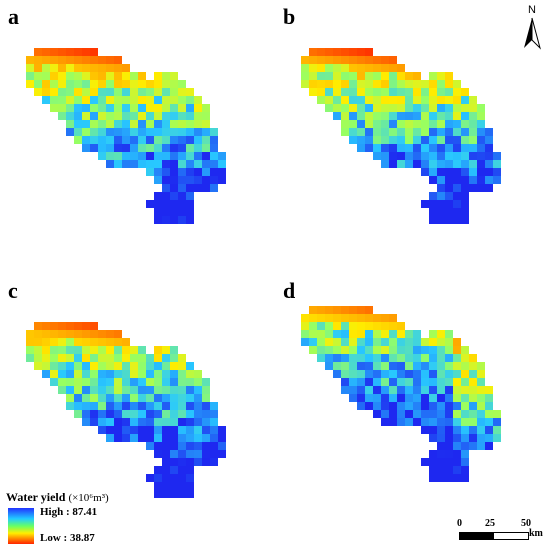 This screenshot has height=548, width=550. Describe the element at coordinates (21, 526) in the screenshot. I see `legend-color-ramp` at that location.